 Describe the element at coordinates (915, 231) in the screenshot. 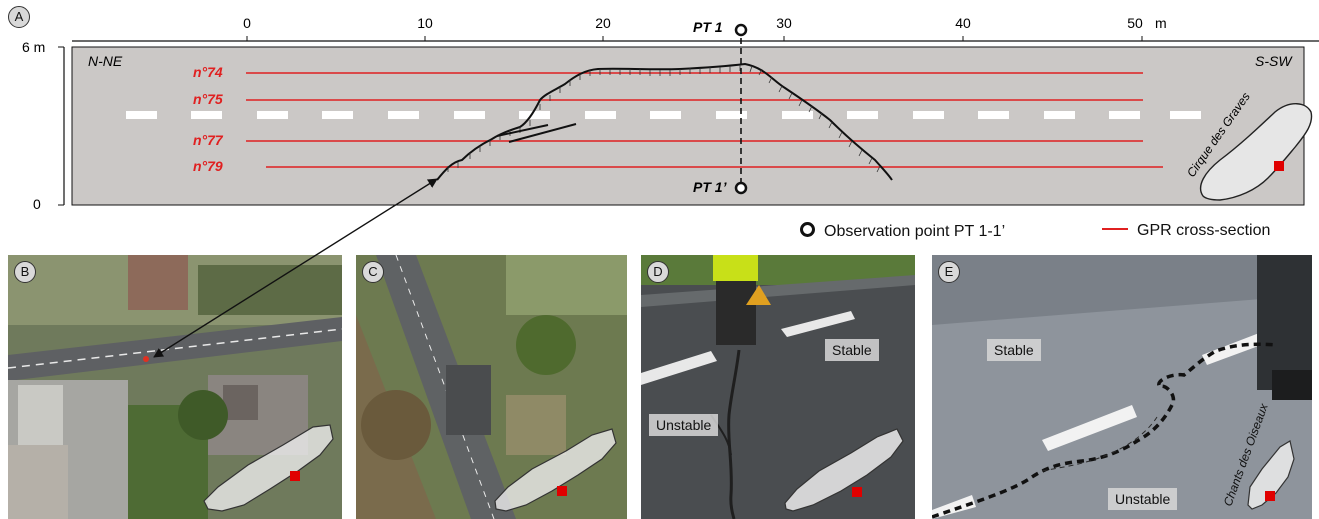

I see `legend-observation-label: Observation point PT 1-1’` at that location.